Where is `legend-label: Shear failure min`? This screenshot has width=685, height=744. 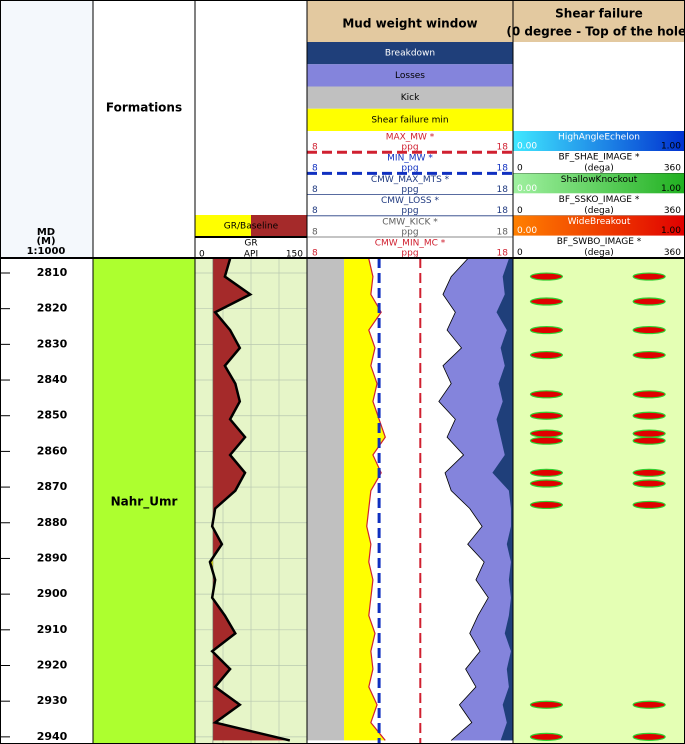
legend-label: Shear failure min is located at coordinates (409, 120).